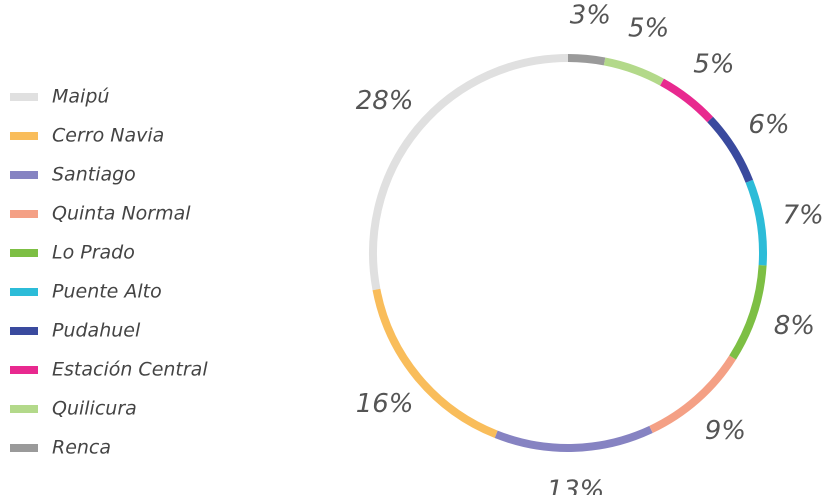  Describe the element at coordinates (93, 253) in the screenshot. I see `legend-label: Lo Prado` at that location.